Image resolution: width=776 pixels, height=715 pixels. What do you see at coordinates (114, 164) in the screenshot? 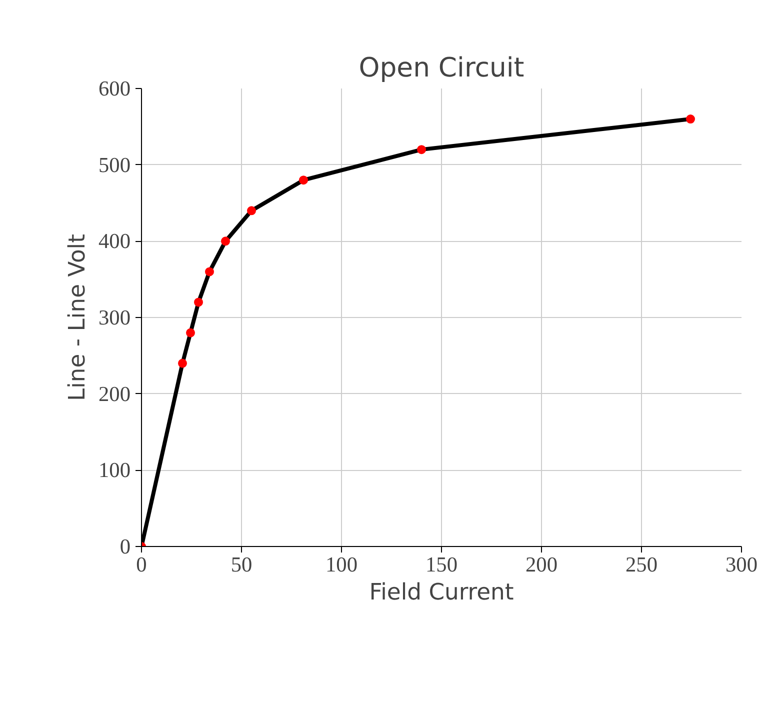
I see `y-tick-label: 500` at bounding box center [114, 164].